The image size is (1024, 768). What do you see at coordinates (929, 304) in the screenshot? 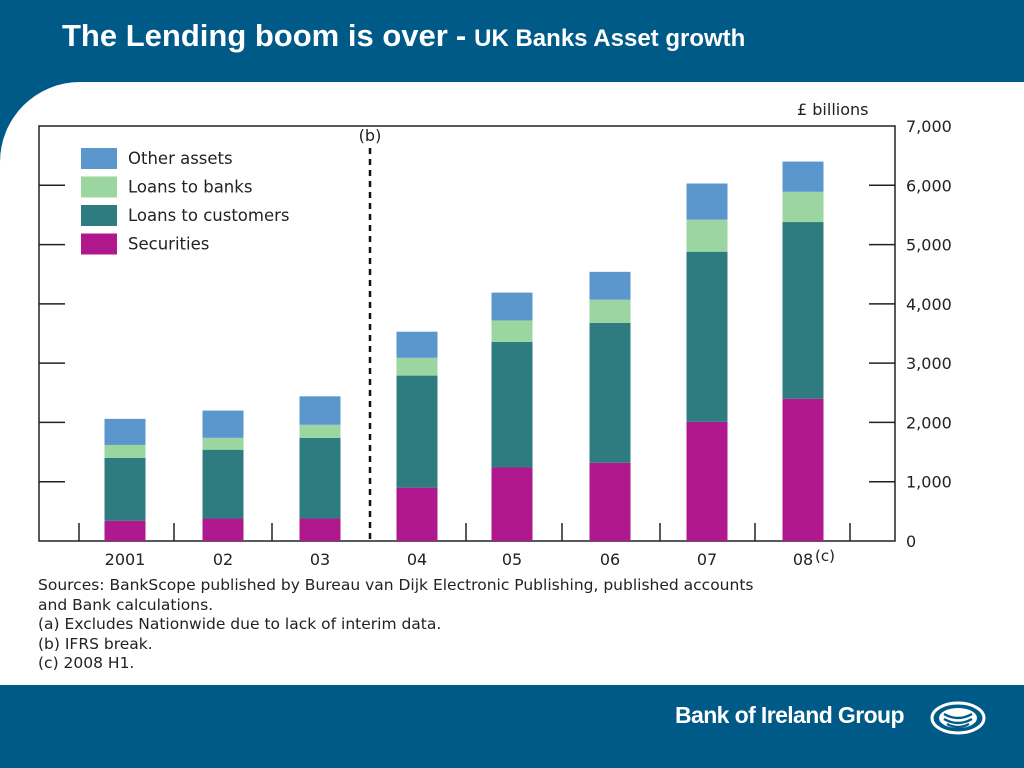
I see `y-tick-label: 4,000` at bounding box center [929, 304].